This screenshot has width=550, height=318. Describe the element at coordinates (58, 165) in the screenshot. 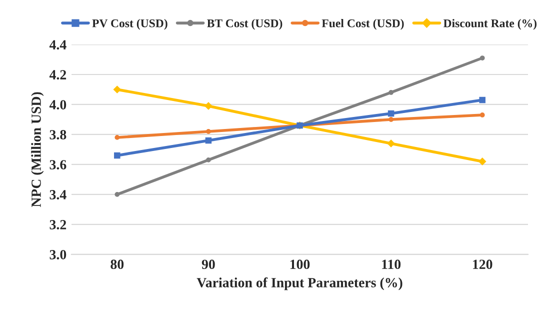

I see `y-tick-label: 3.6` at that location.